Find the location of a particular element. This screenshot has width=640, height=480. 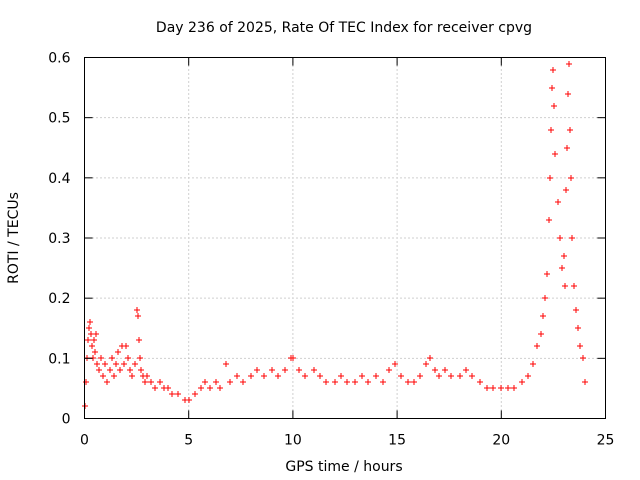

y-tick-label: 0.1 is located at coordinates (59, 359).